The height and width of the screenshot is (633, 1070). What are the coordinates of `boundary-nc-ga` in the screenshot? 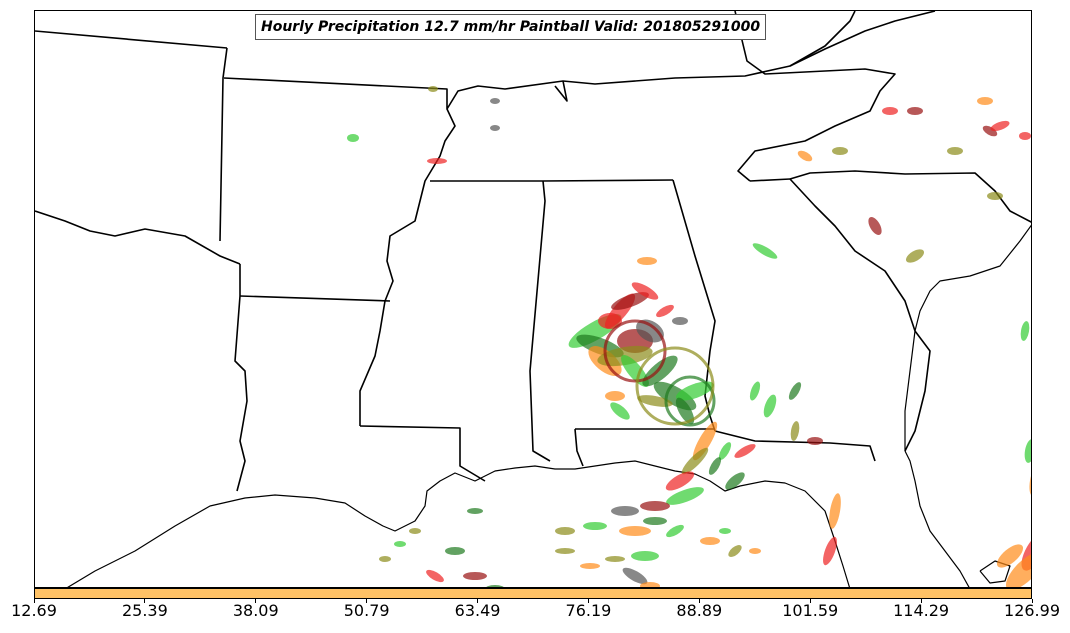 It's located at (770, 180).